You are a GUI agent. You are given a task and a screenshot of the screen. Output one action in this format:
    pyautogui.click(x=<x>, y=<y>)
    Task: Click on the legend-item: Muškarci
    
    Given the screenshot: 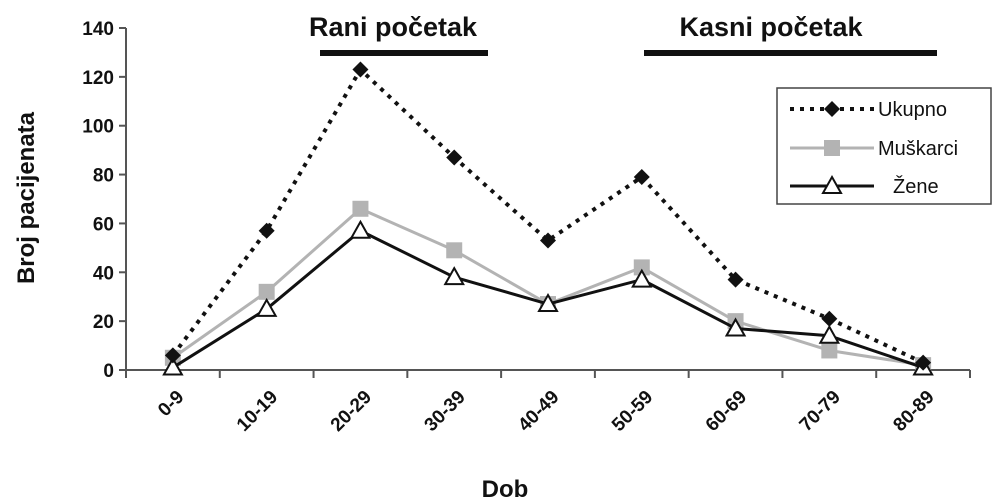 What is the action you would take?
    pyautogui.click(x=874, y=149)
    